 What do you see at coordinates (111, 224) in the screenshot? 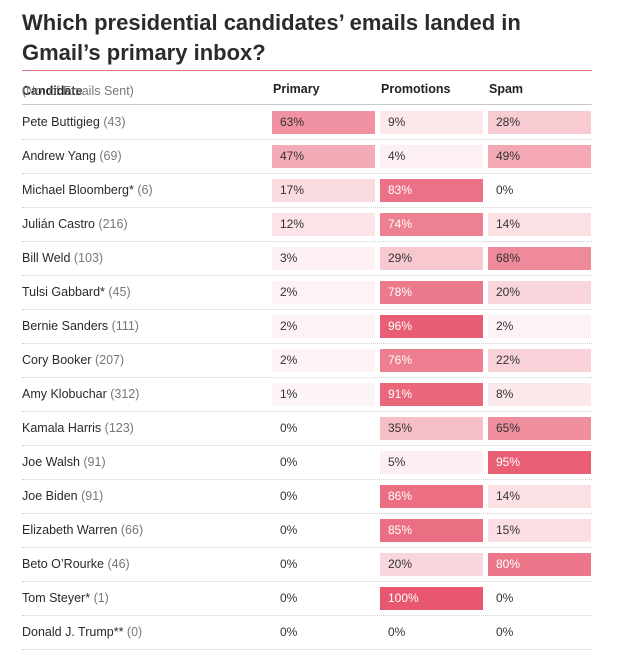
I see `emails-sent-count: (216)` at bounding box center [111, 224].